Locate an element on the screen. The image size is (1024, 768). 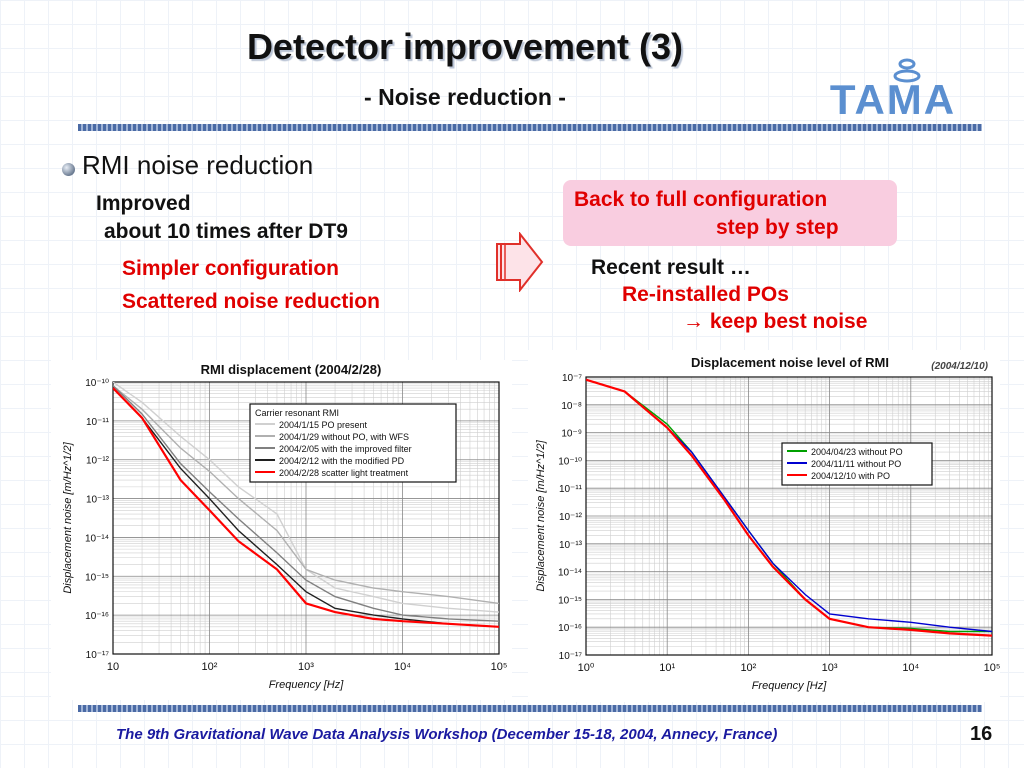
slide-subtitle: - Noise reduction - is located at coordinates (465, 97).